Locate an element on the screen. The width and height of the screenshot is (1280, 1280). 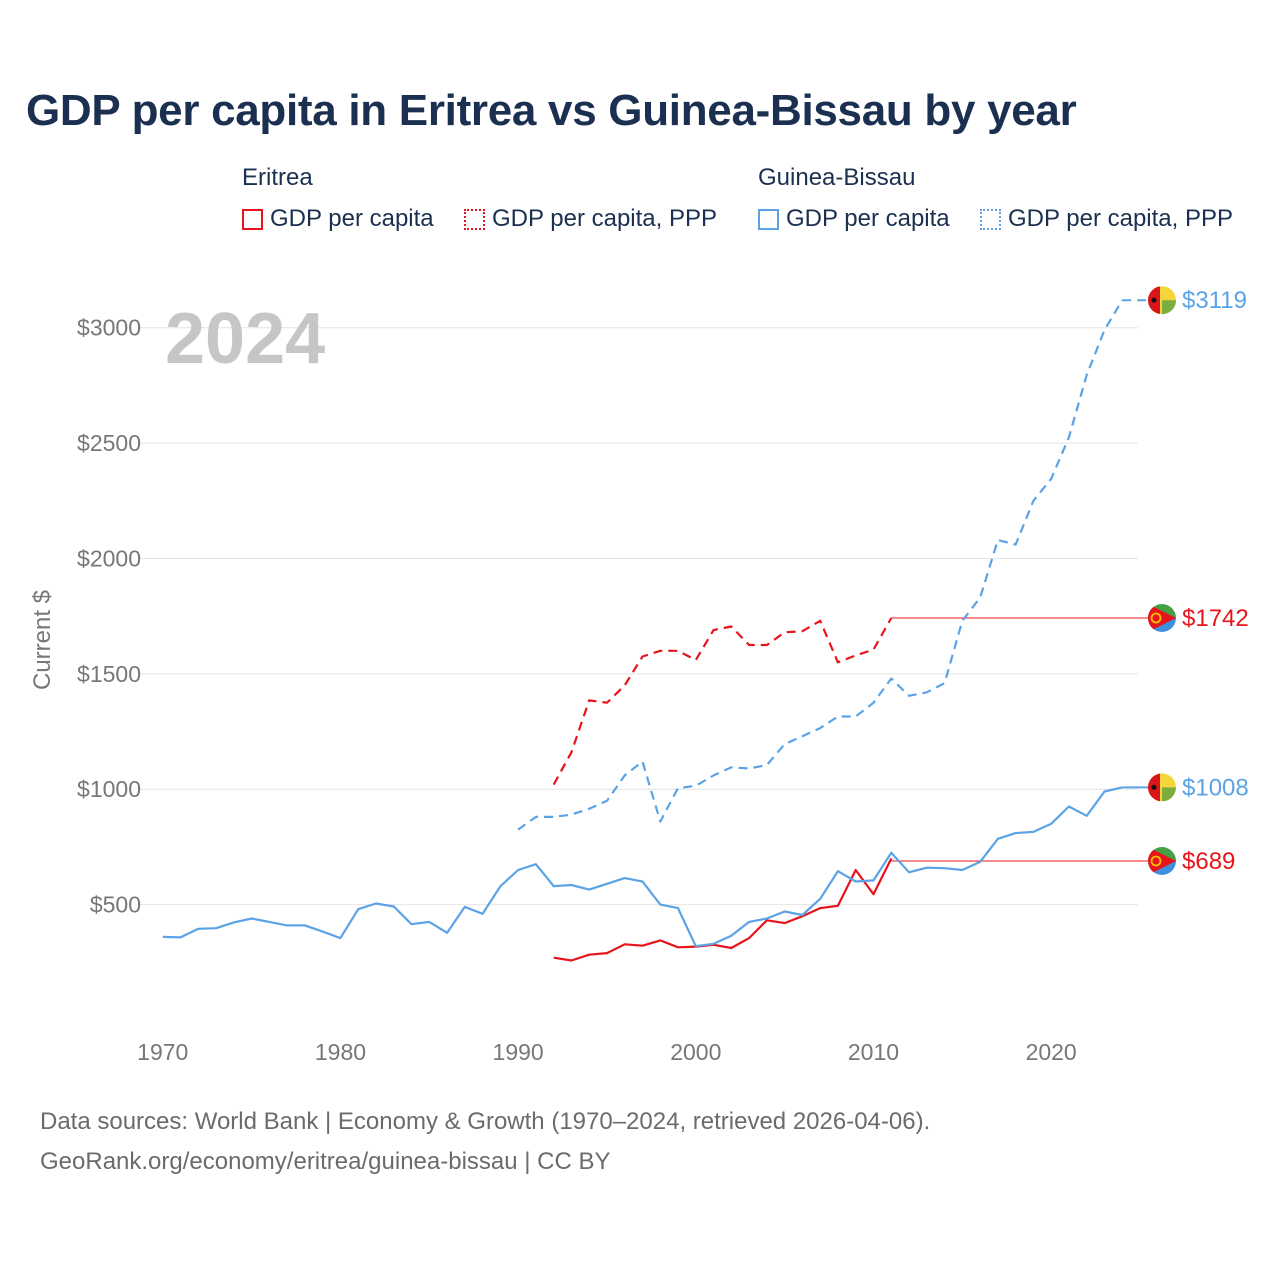
y-tick-label: $2000 is located at coordinates (109, 558).